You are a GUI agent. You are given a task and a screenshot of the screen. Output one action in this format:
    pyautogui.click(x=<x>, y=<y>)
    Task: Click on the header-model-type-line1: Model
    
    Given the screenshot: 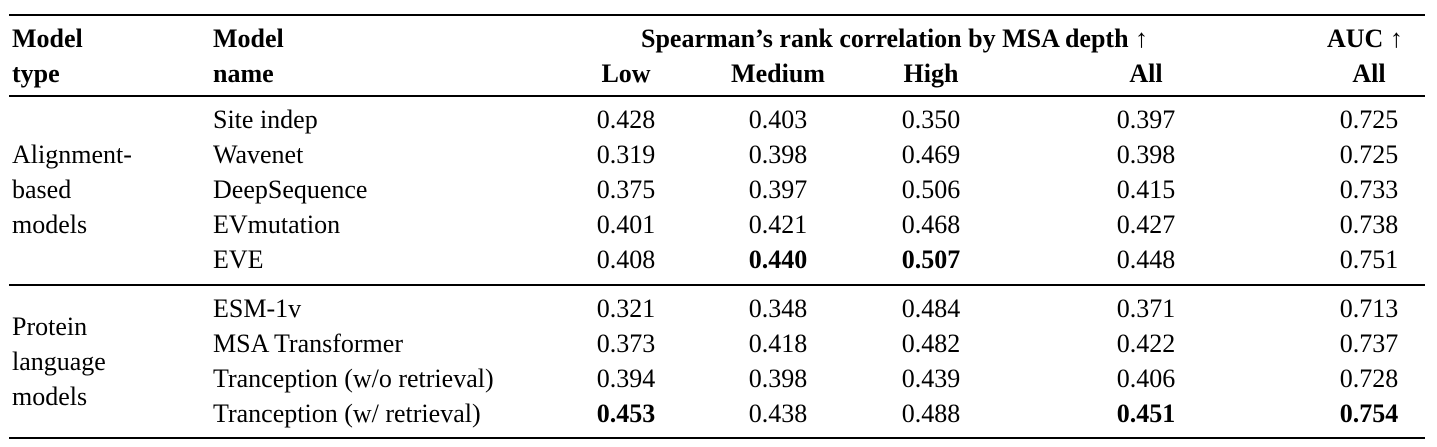 What is the action you would take?
    pyautogui.click(x=47, y=38)
    